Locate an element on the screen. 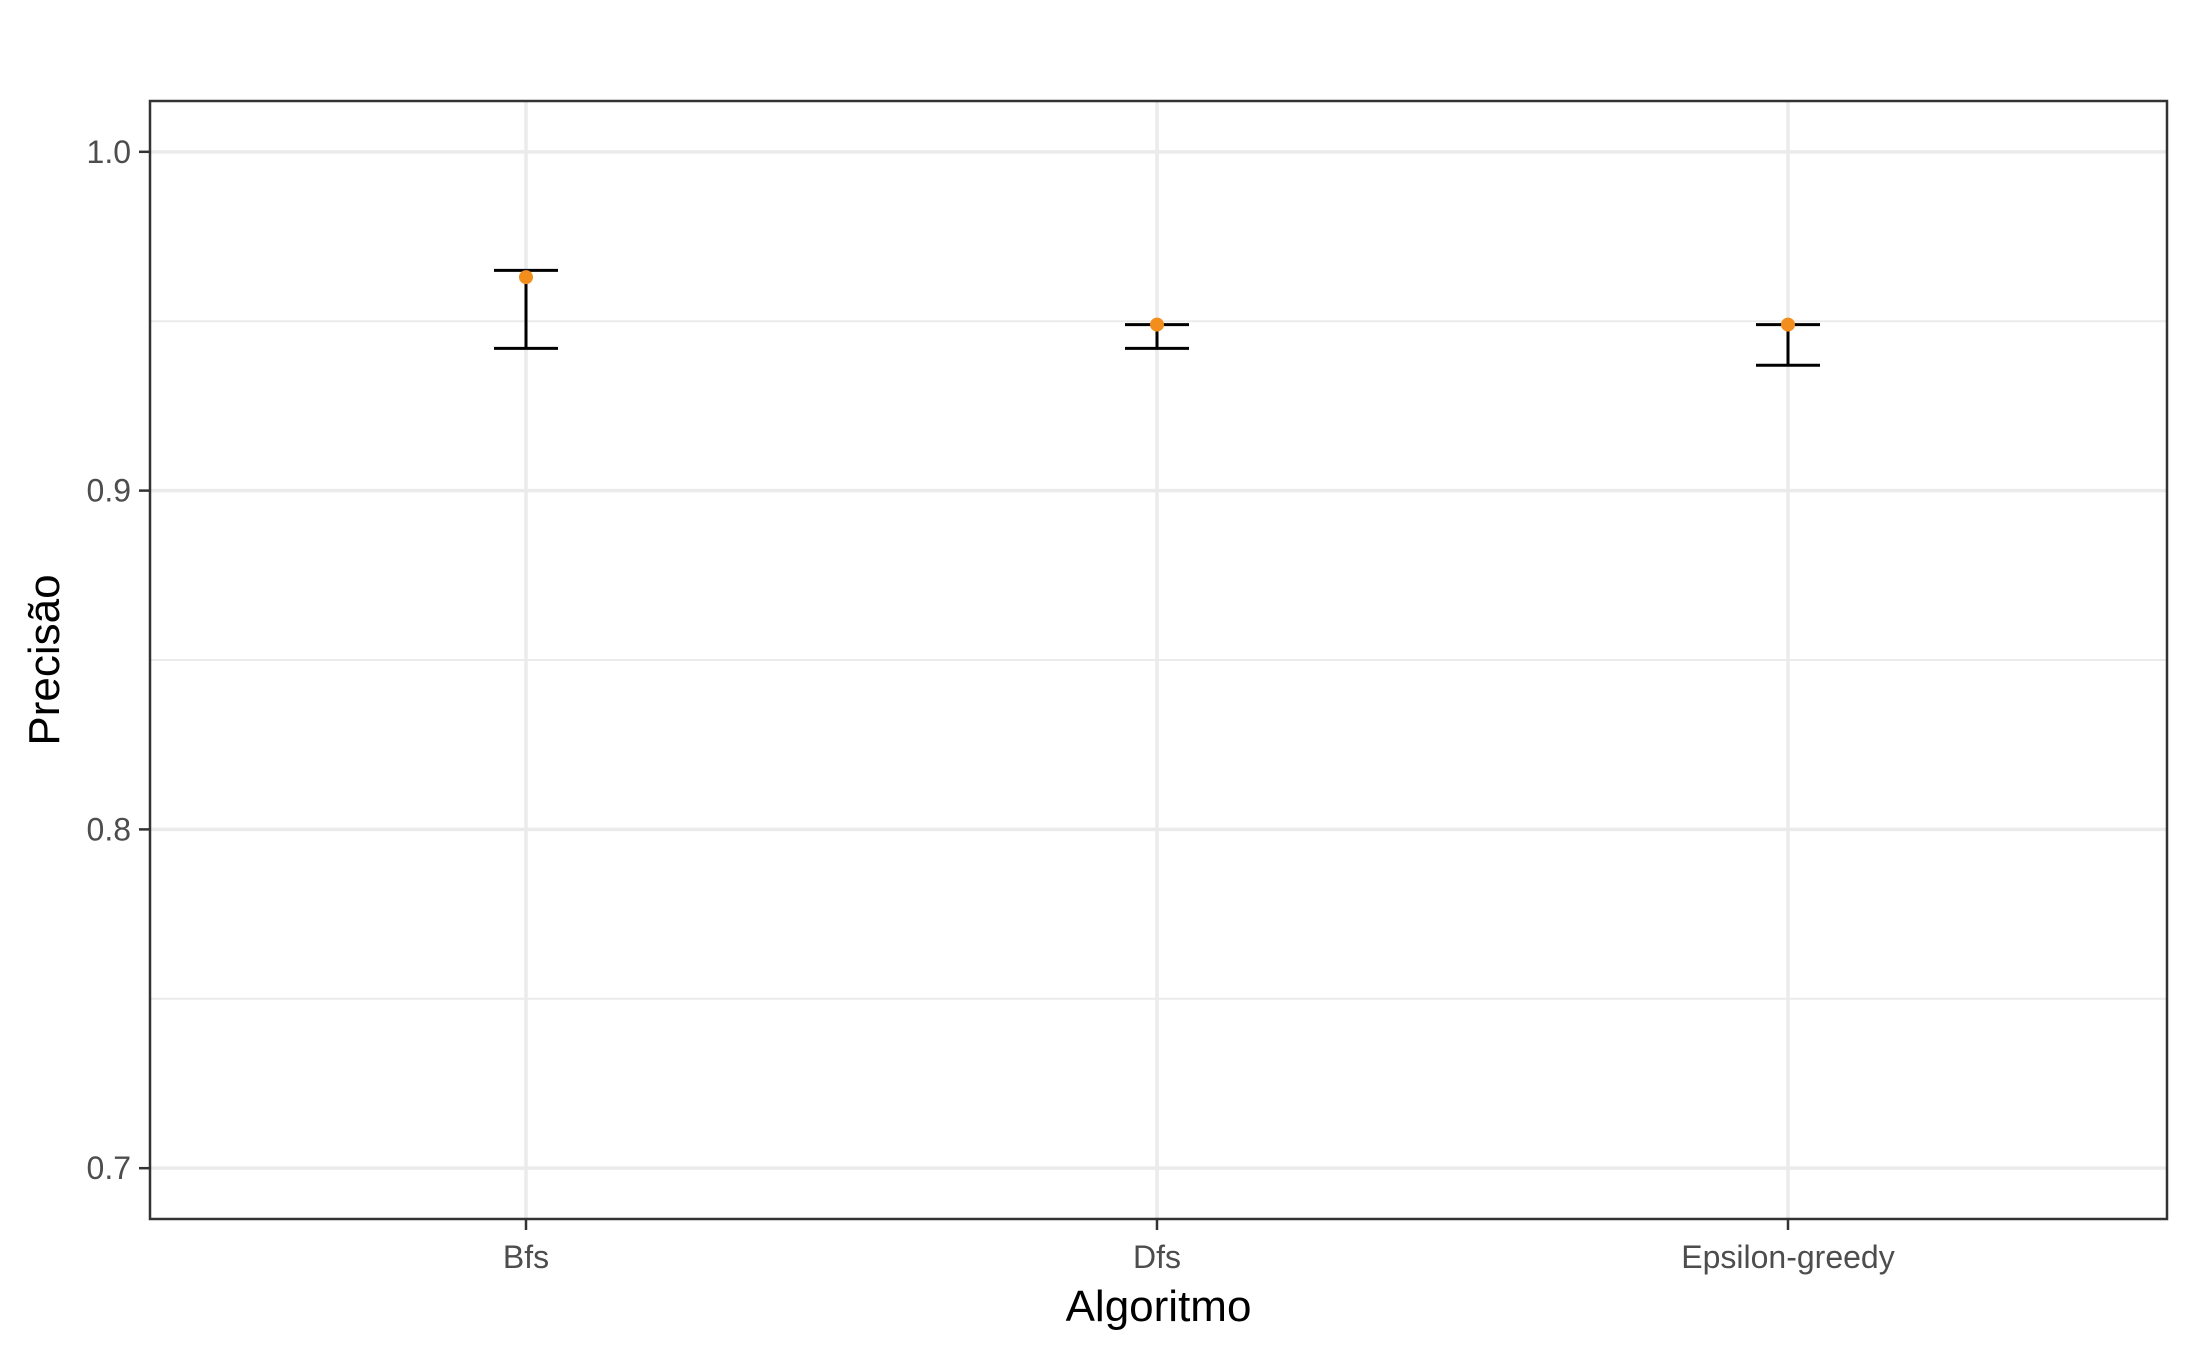  y-axis-title: Precisão is located at coordinates (44, 659).